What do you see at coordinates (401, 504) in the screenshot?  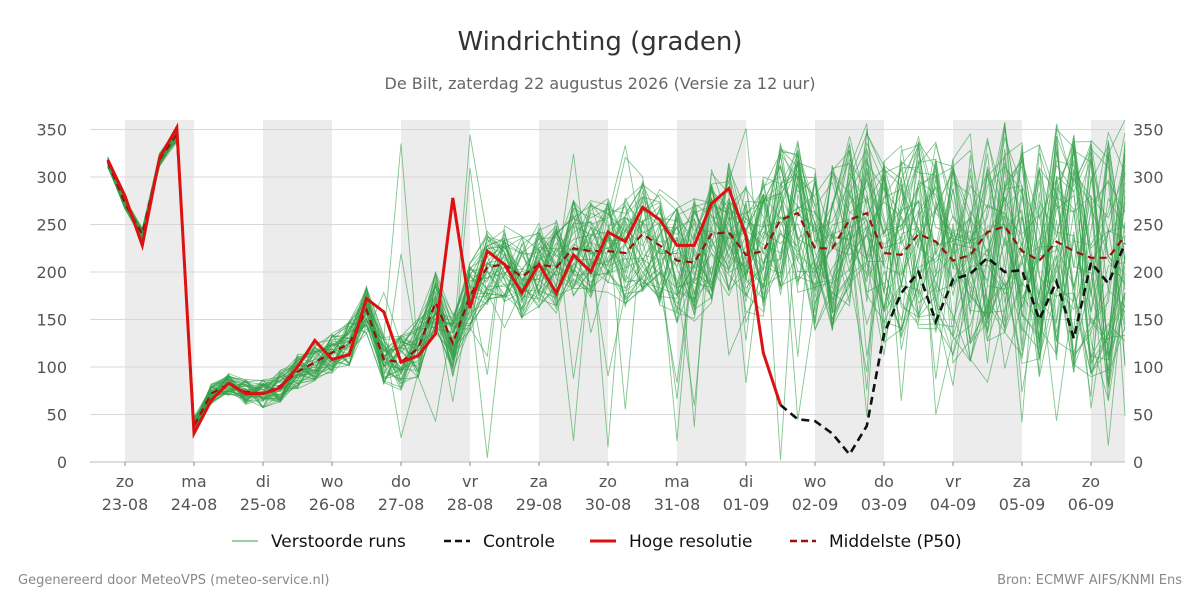 I see `x-tick-date-4: 27-08` at bounding box center [401, 504].